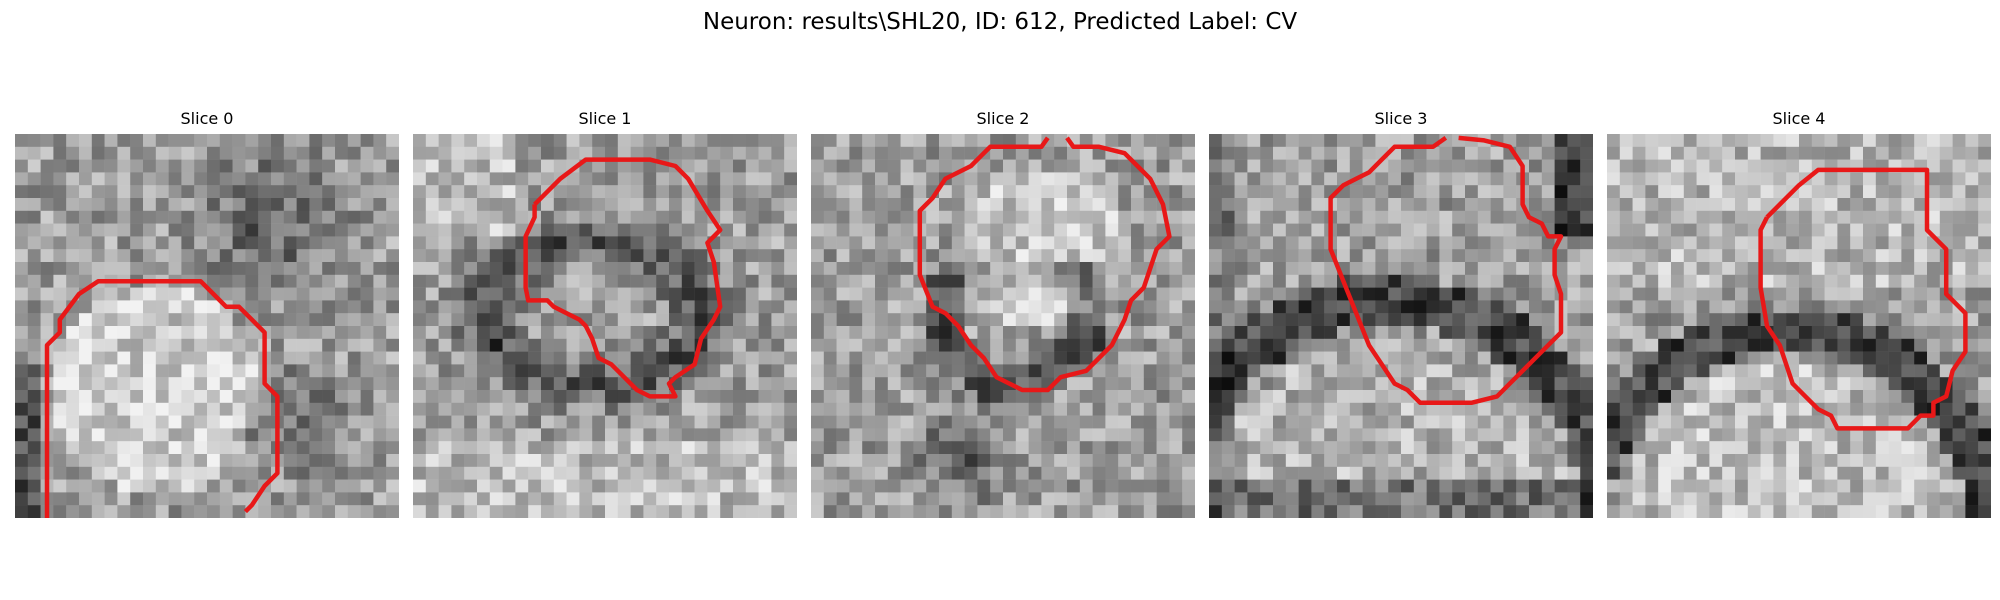 The width and height of the screenshot is (2000, 600). I want to click on slice-panel-2: Slice 2, so click(1003, 315).